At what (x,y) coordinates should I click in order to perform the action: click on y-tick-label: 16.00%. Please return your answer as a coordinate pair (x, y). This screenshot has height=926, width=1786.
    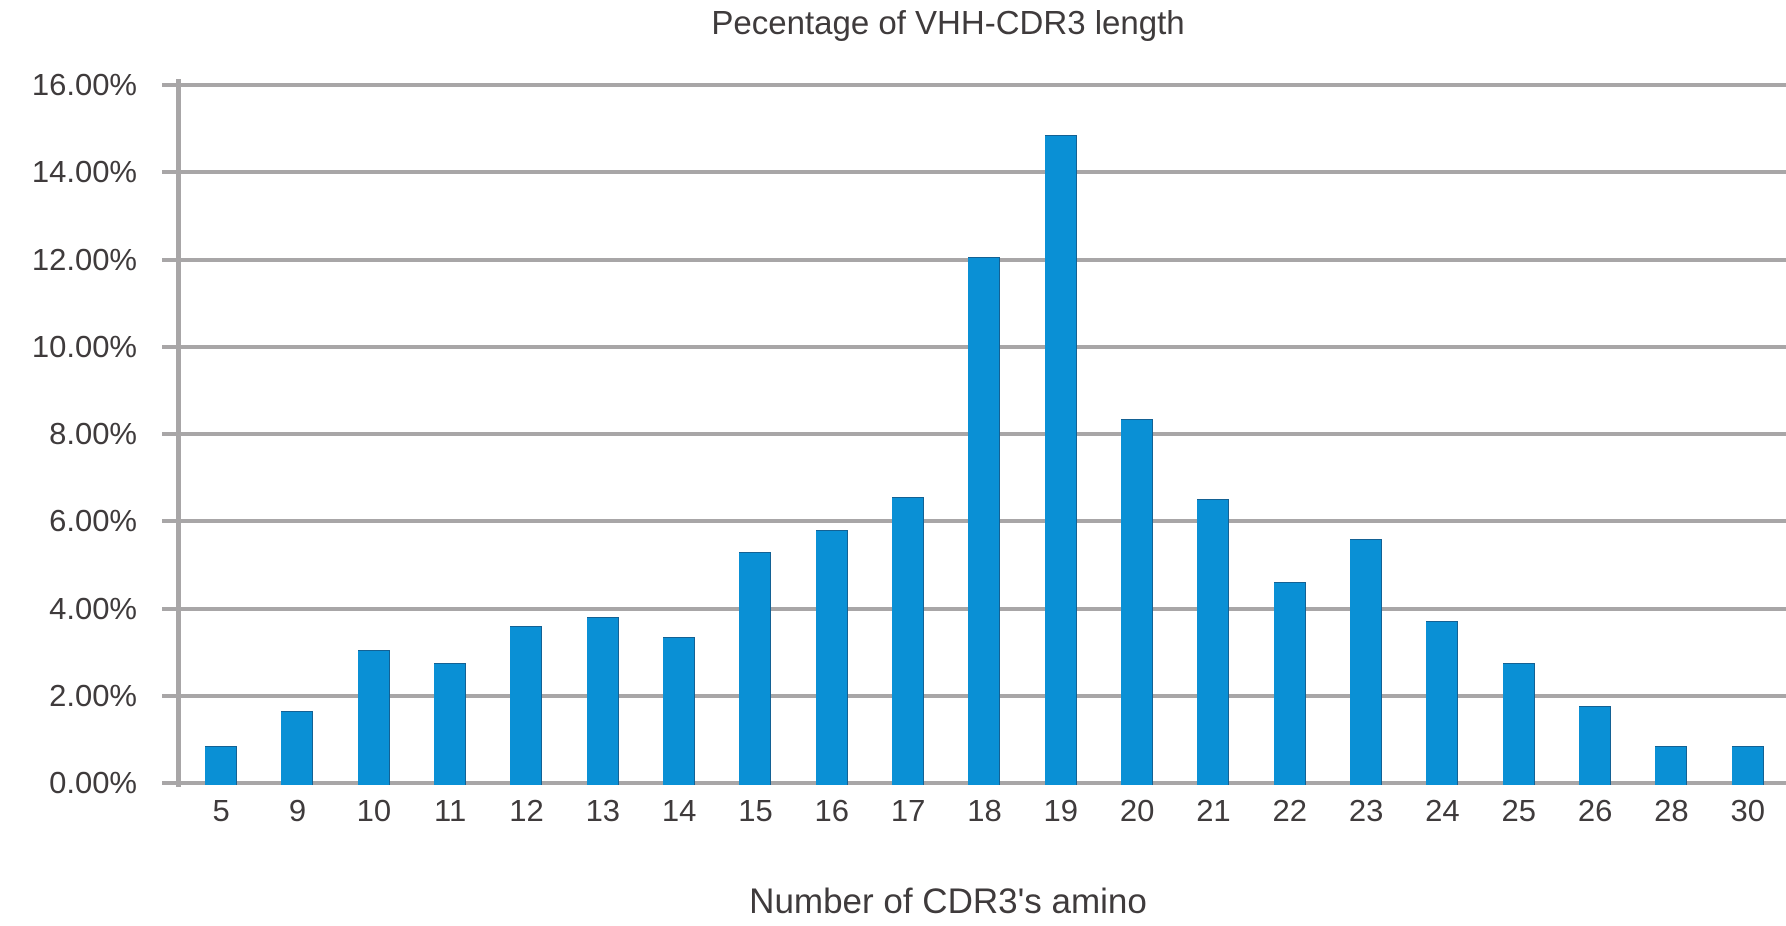
    Looking at the image, I should click on (84, 84).